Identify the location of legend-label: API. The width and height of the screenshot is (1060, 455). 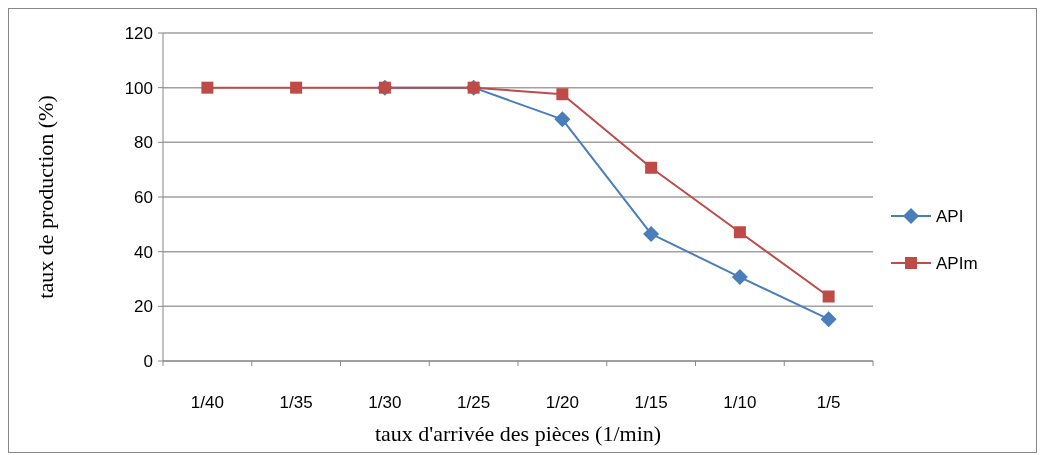
(950, 216).